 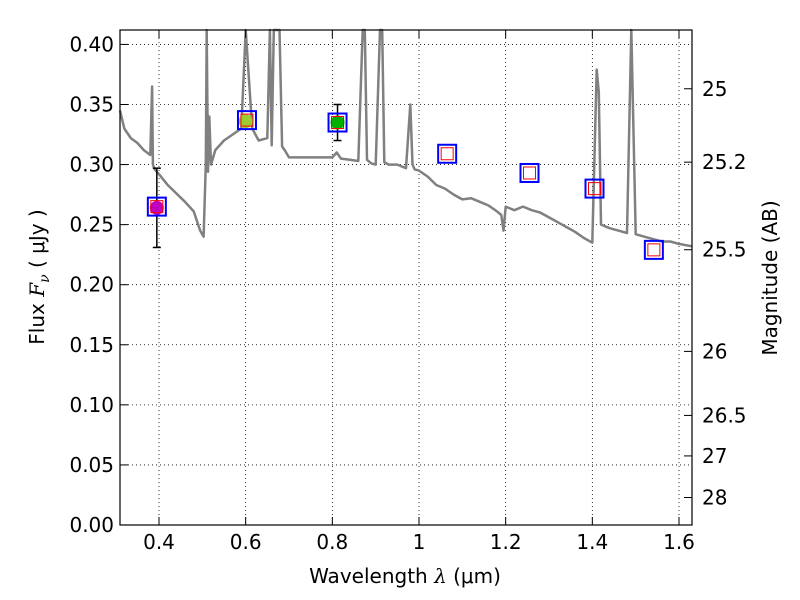 I want to click on y-tick-label: 0.40, so click(x=91, y=44).